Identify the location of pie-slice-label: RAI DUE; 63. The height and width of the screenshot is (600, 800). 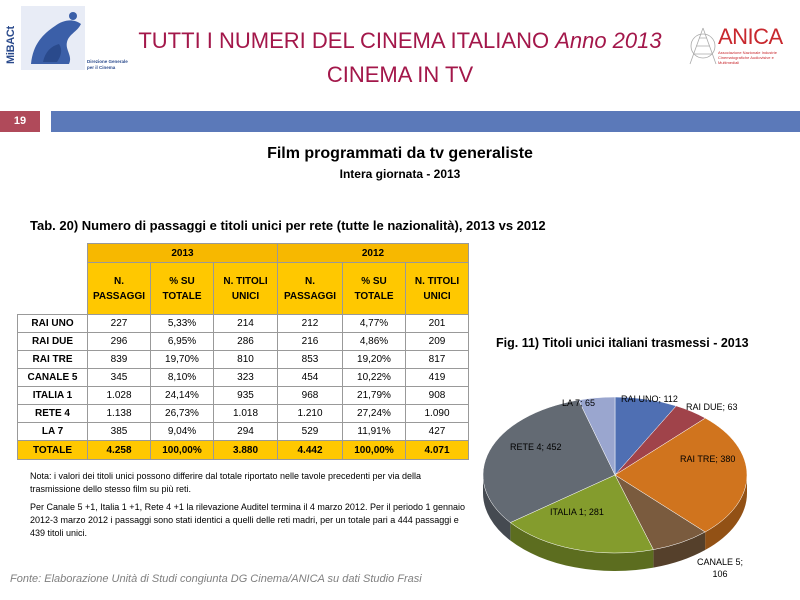
(712, 407).